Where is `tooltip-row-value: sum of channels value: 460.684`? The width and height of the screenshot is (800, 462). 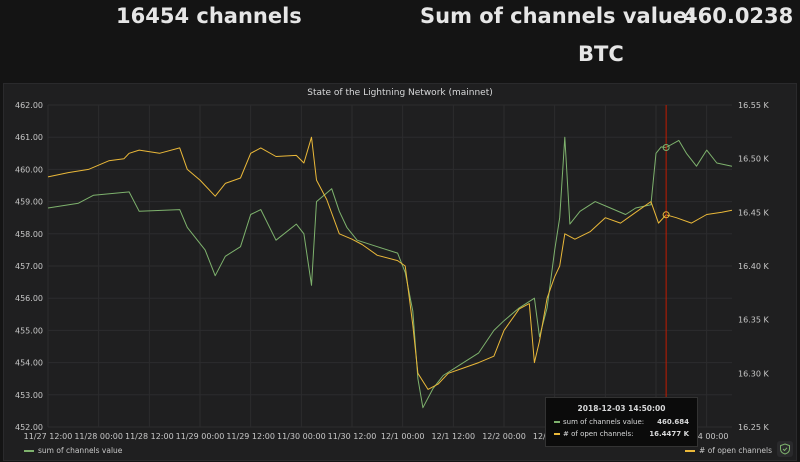
tooltip-row-value: sum of channels value: 460.684 is located at coordinates (621, 423).